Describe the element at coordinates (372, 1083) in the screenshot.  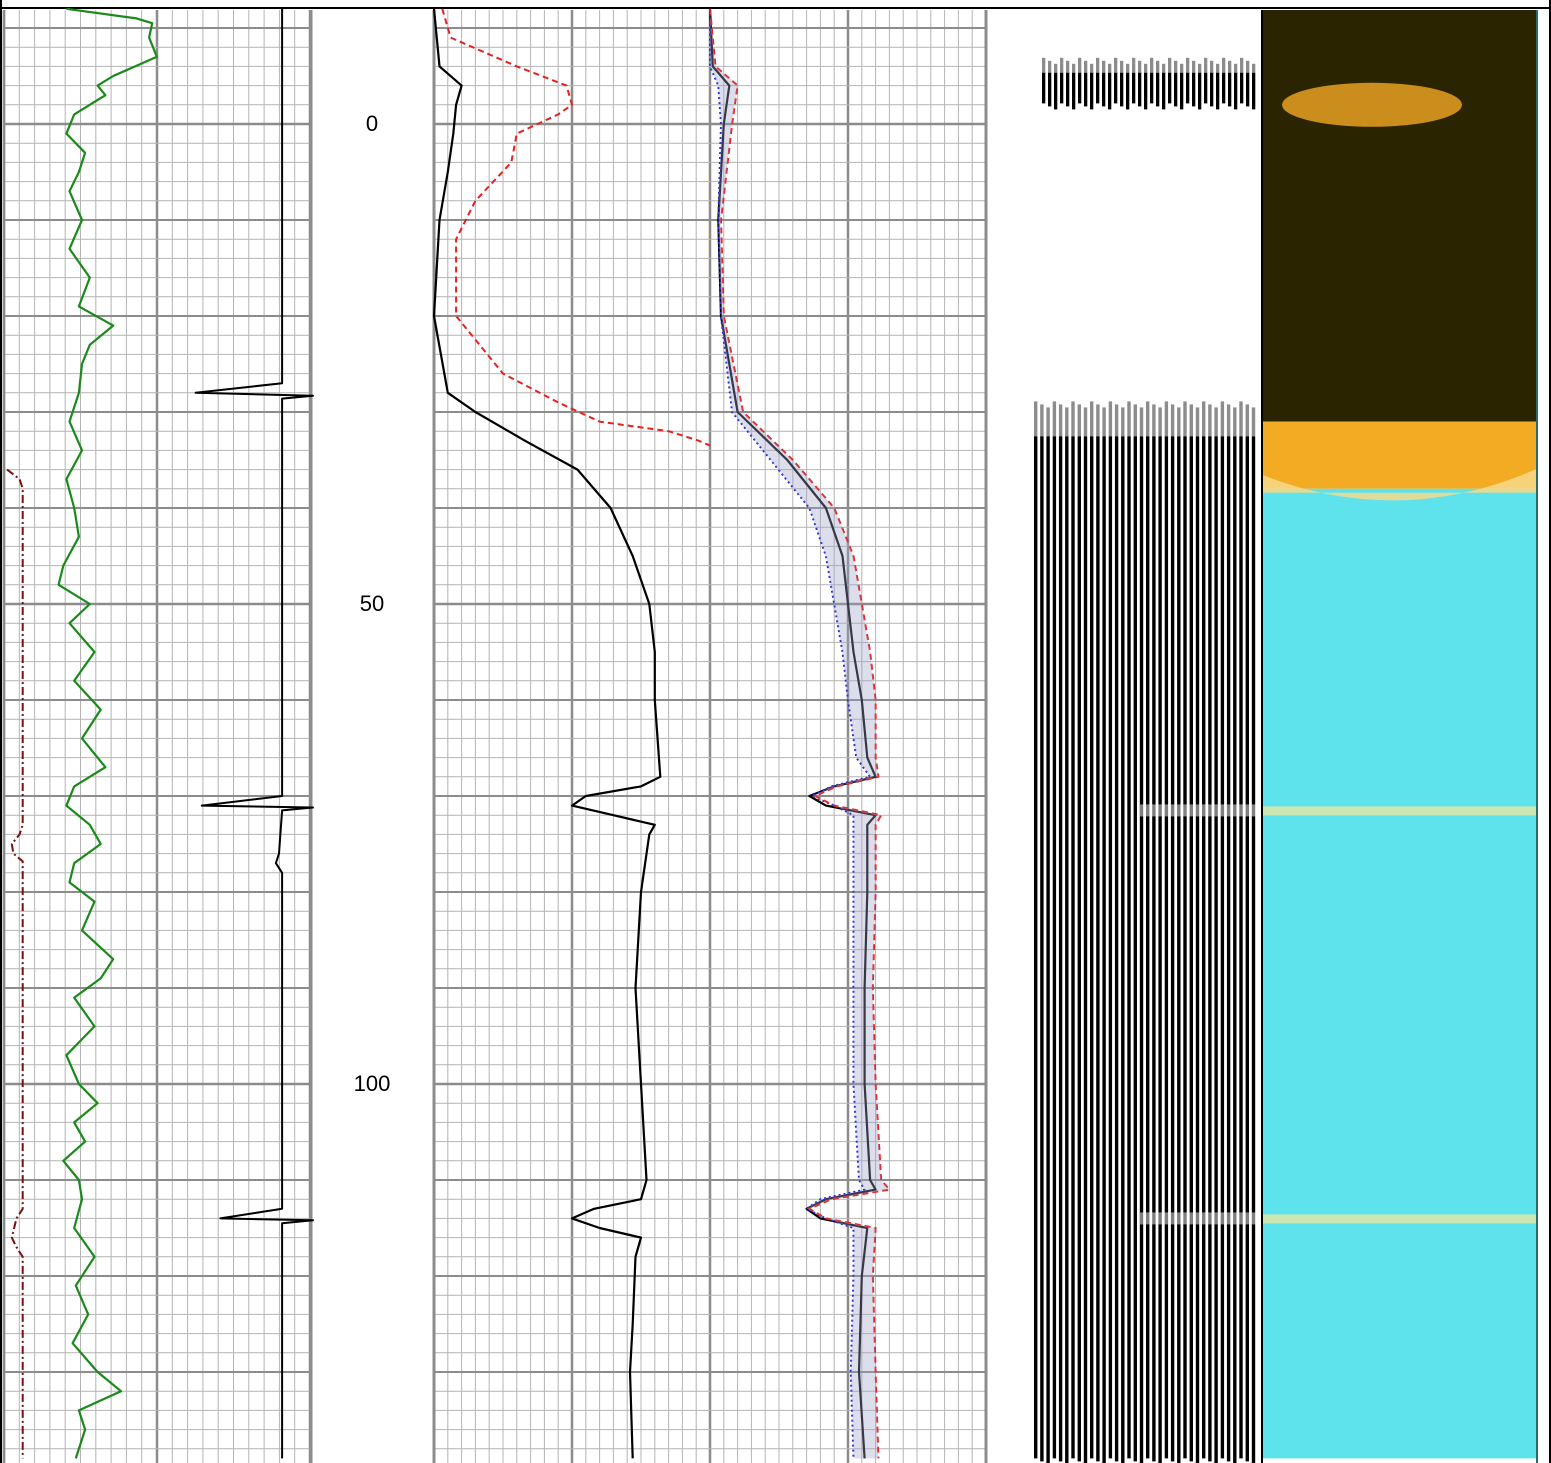
I see `depth-tick-label-100: 100` at that location.